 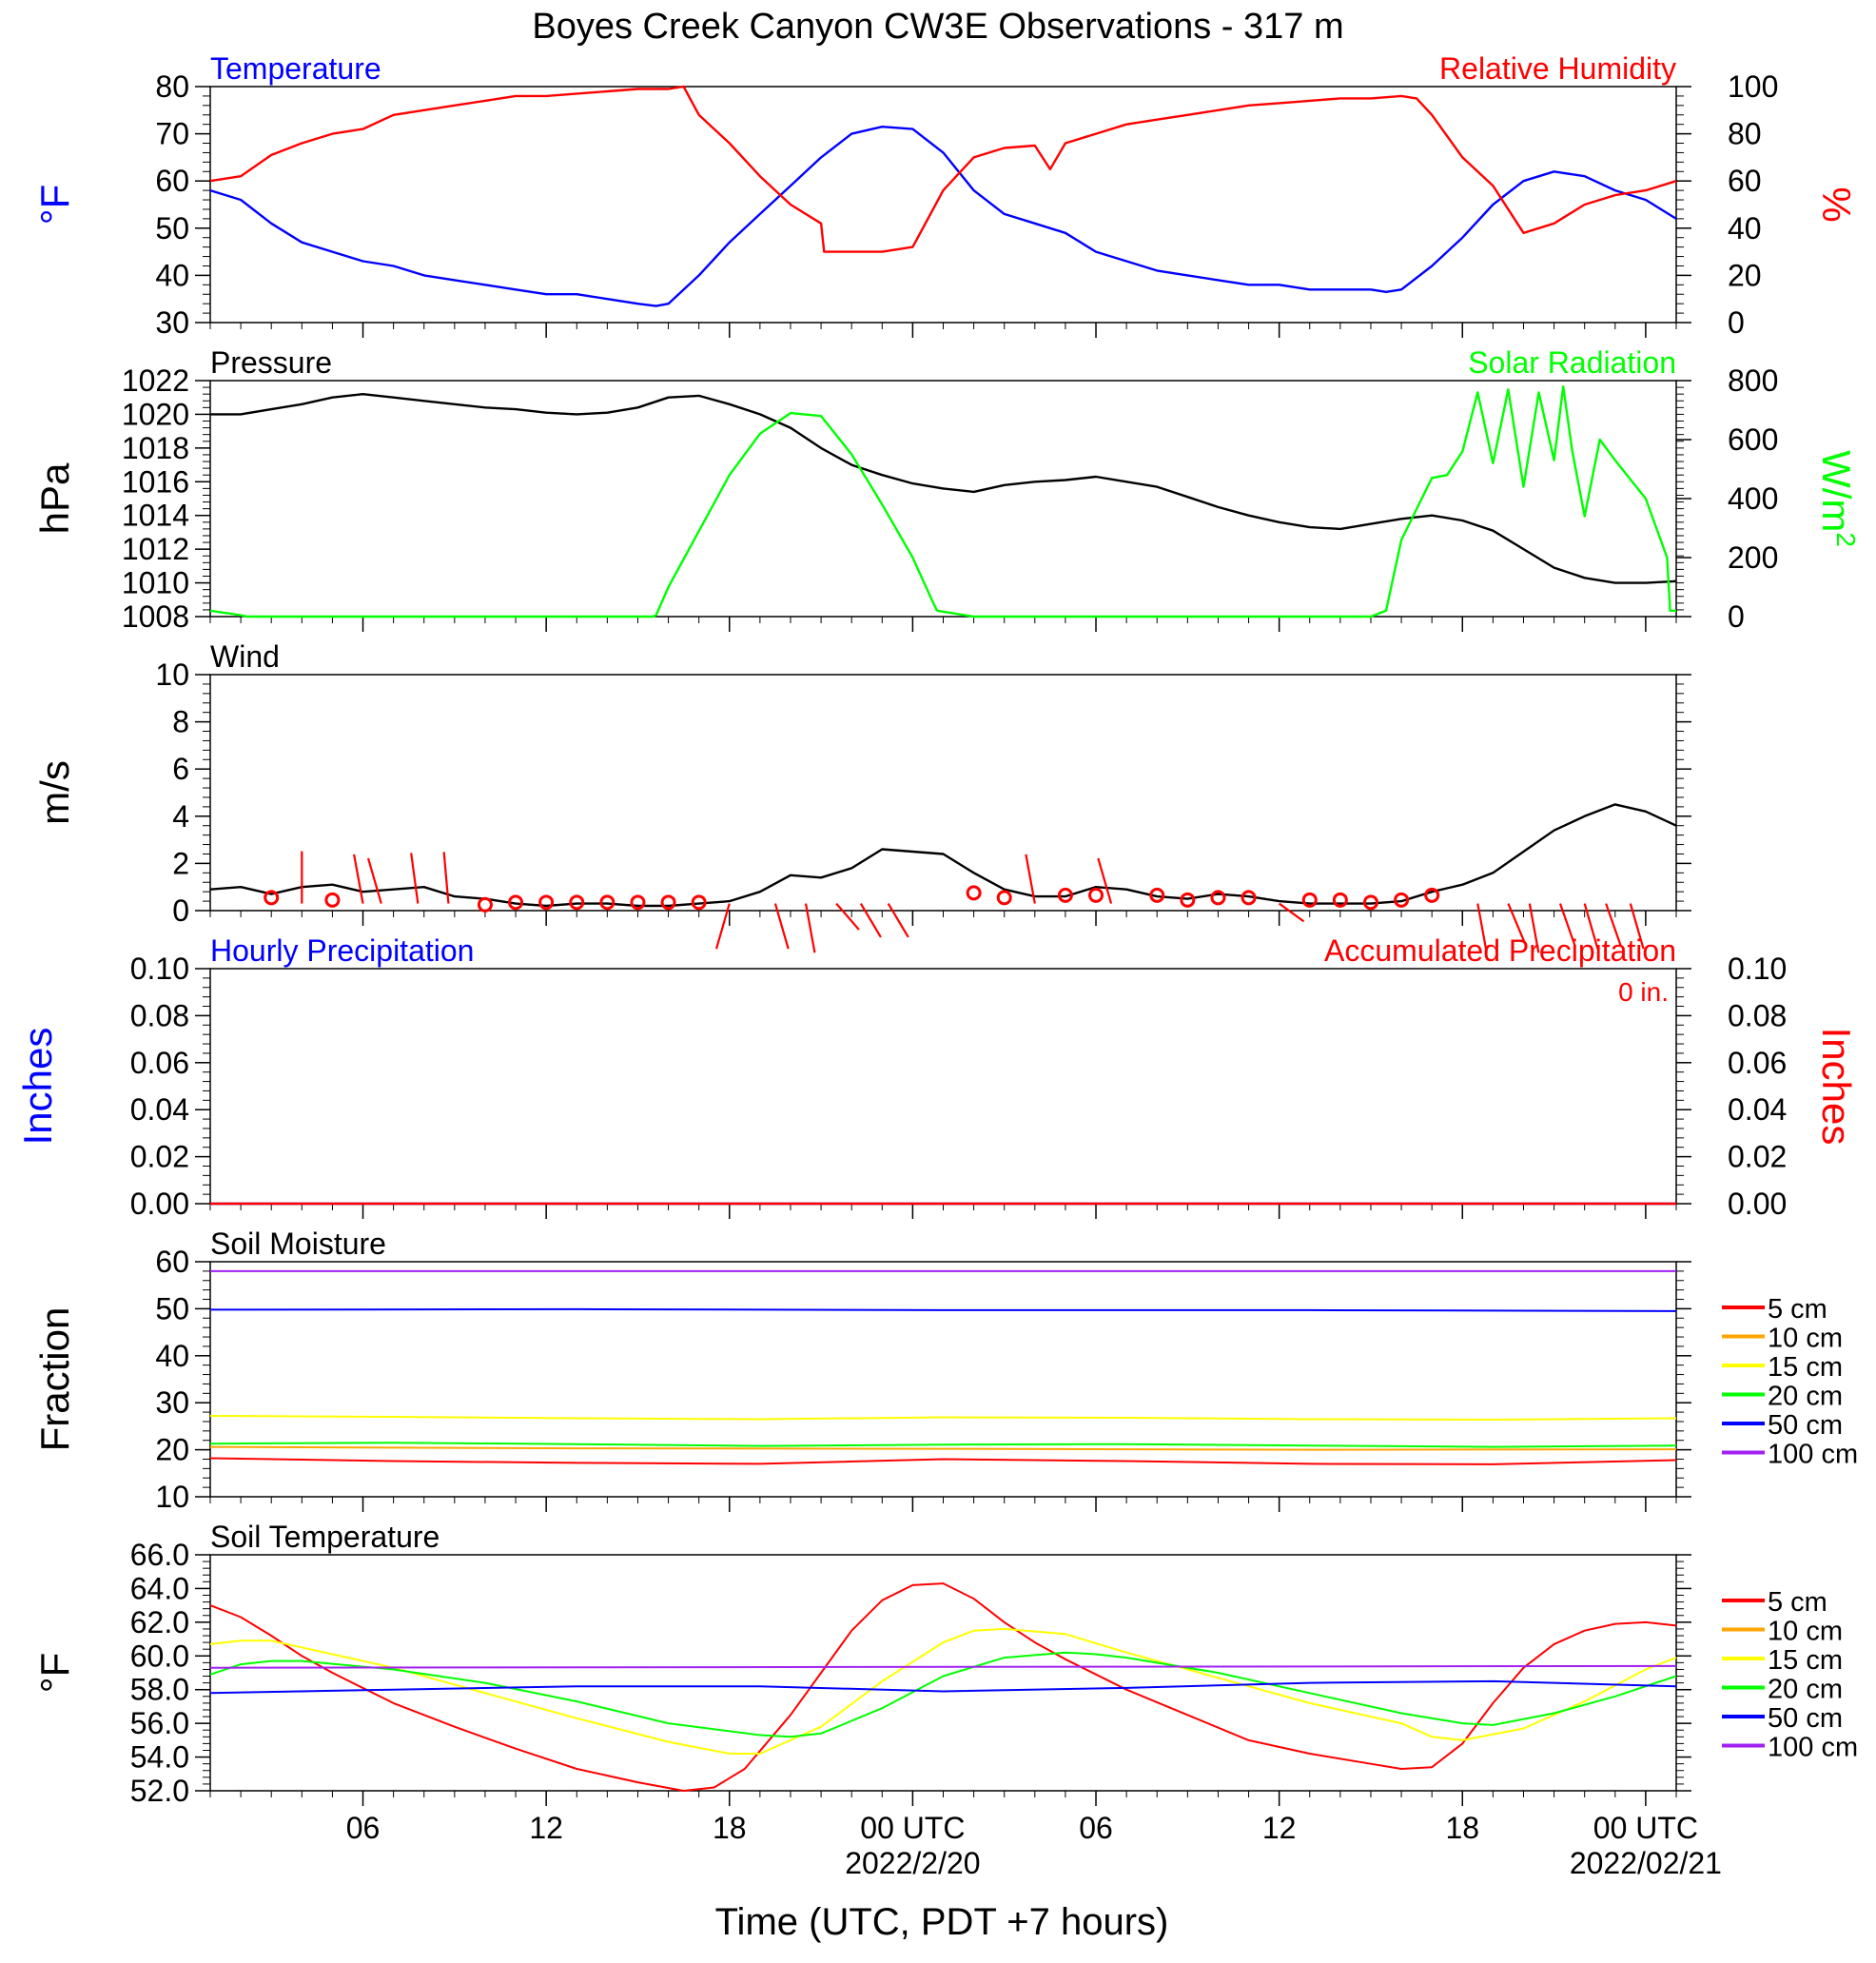 I want to click on y-tick-label: 62.0, so click(x=159, y=1622).